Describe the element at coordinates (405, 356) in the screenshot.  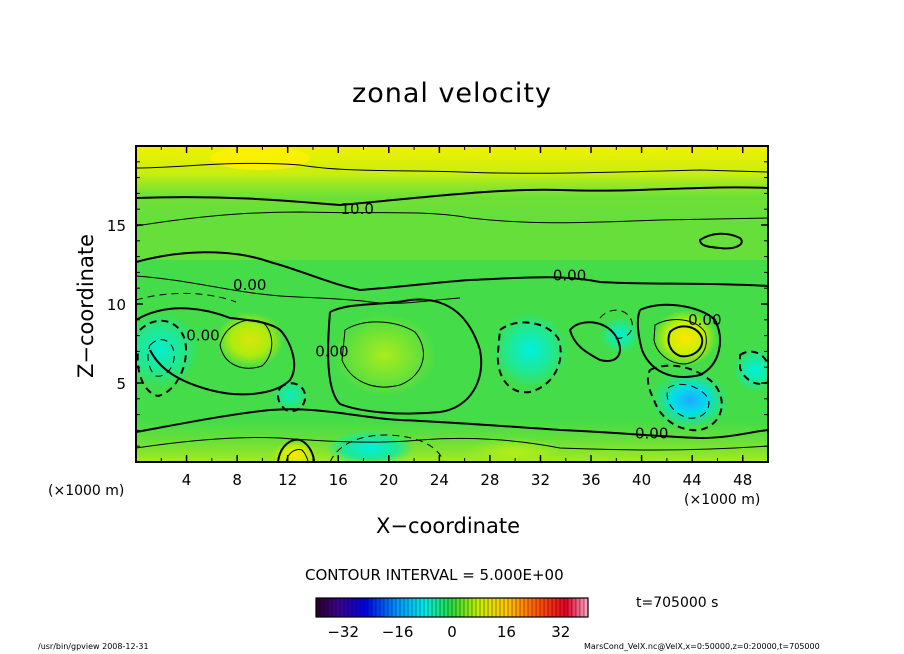
I see `contour-zero-center` at that location.